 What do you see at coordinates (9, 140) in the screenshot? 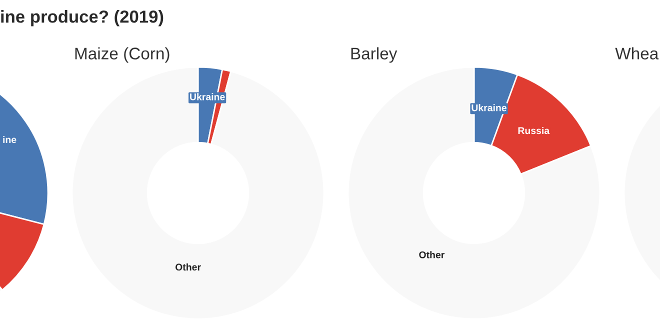
I see `slice-label: ine` at bounding box center [9, 140].